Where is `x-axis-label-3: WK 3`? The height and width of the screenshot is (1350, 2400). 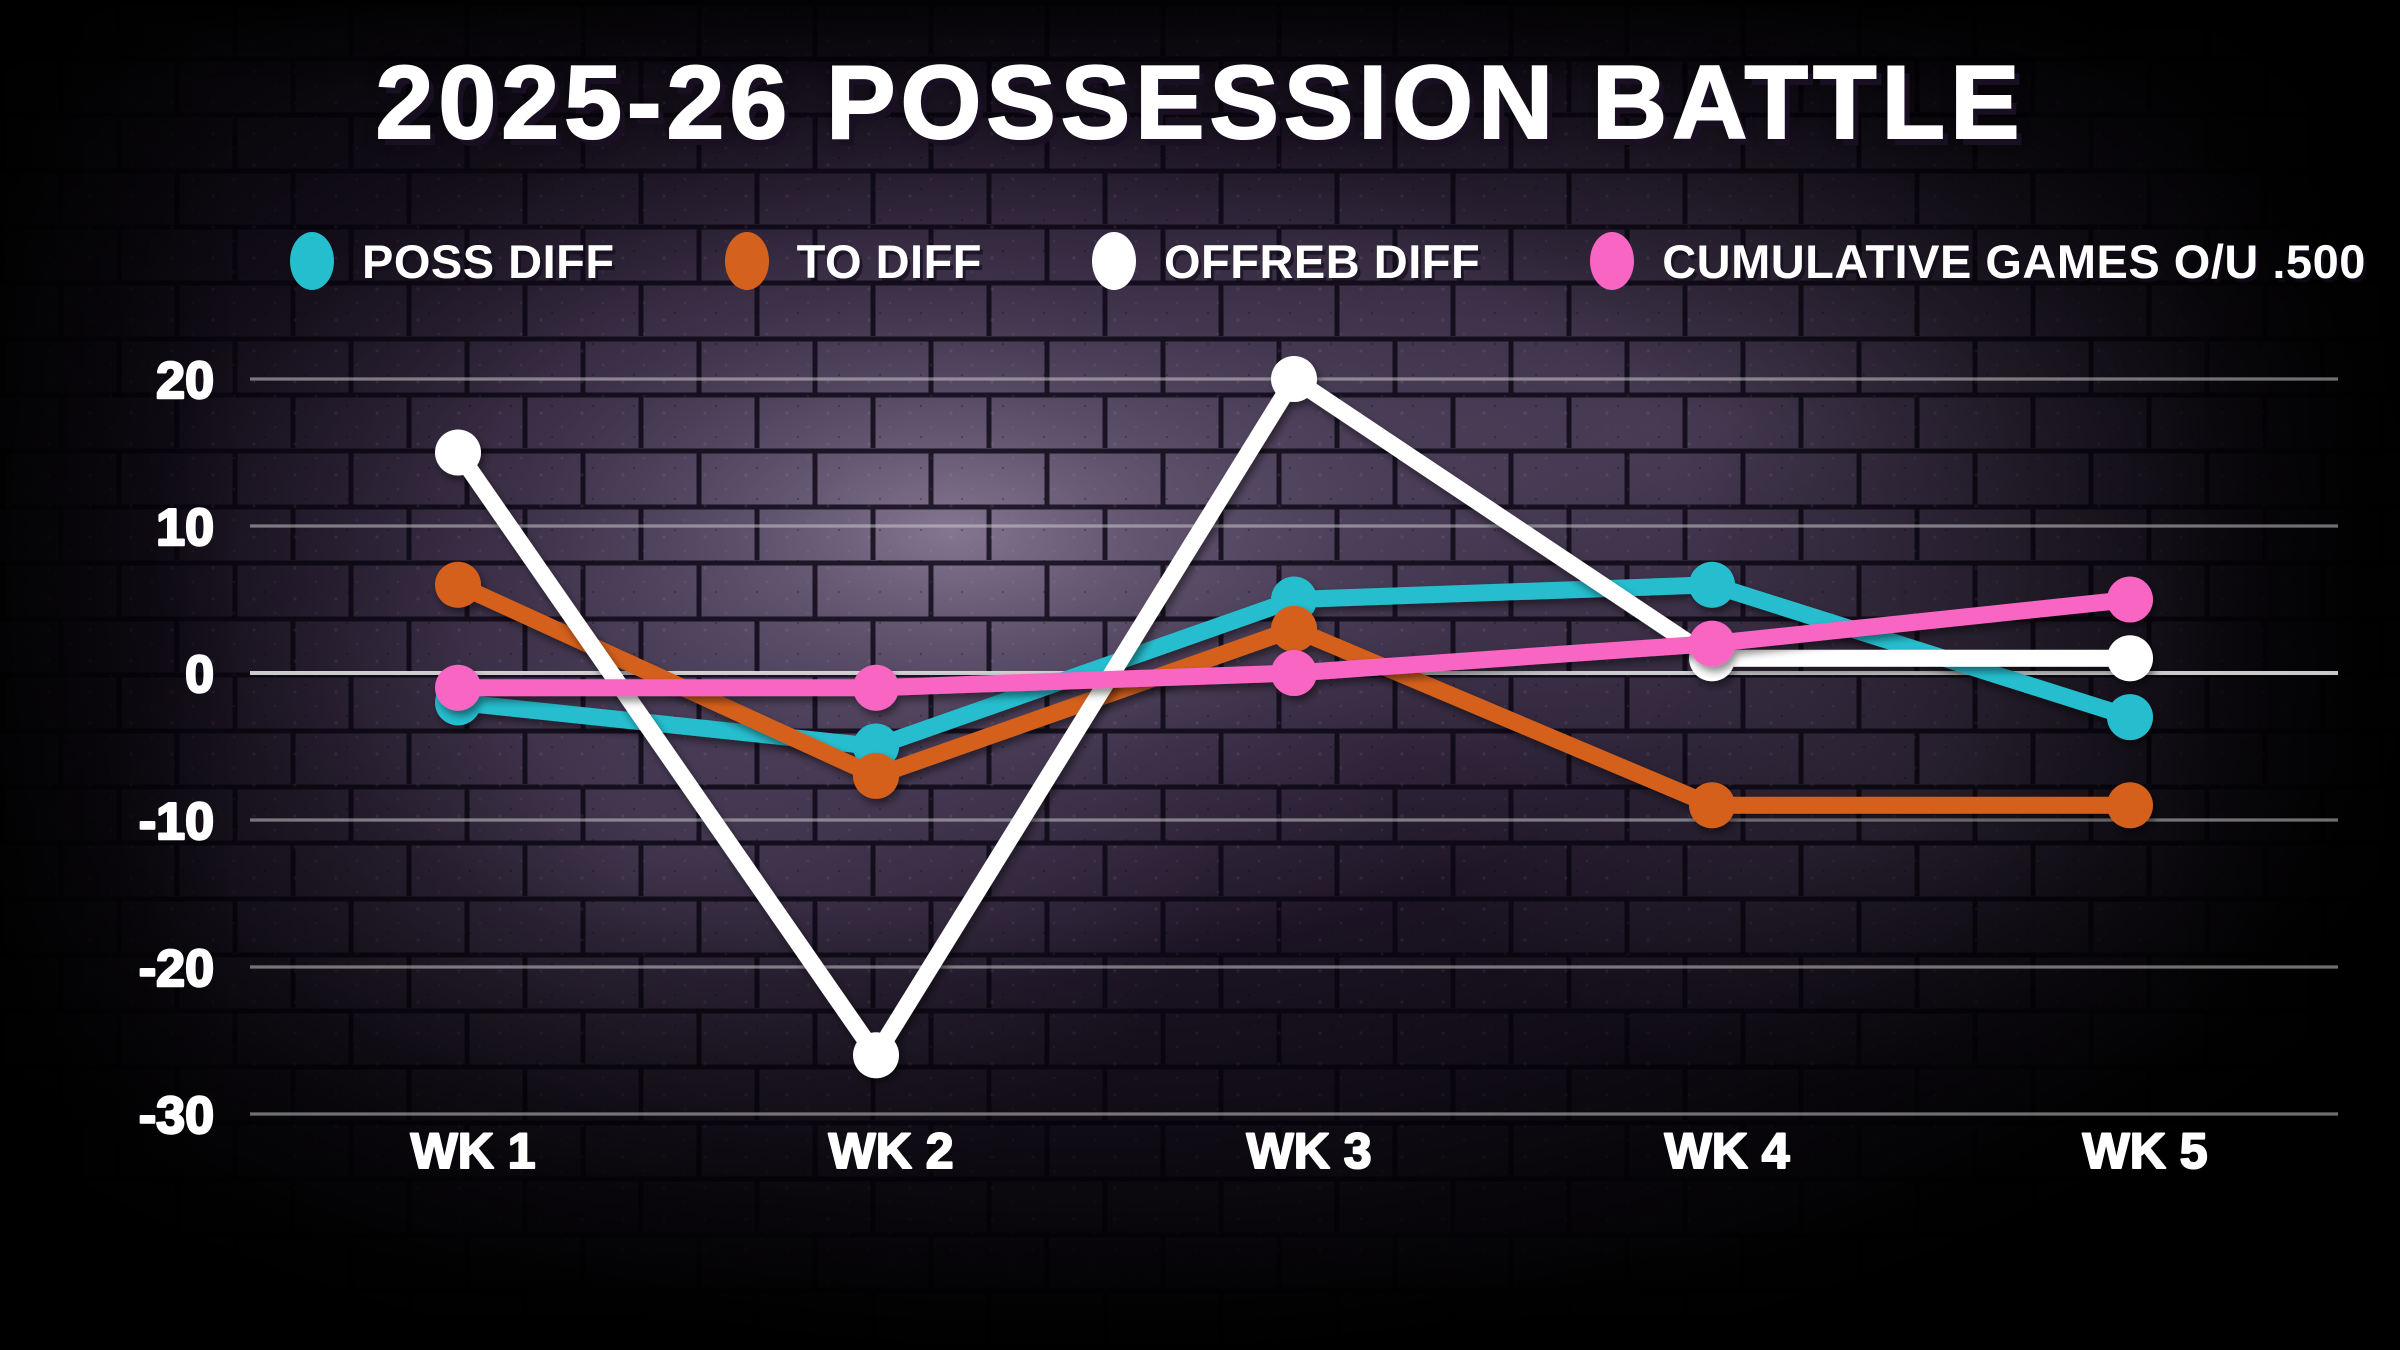 x-axis-label-3: WK 3 is located at coordinates (1309, 1151).